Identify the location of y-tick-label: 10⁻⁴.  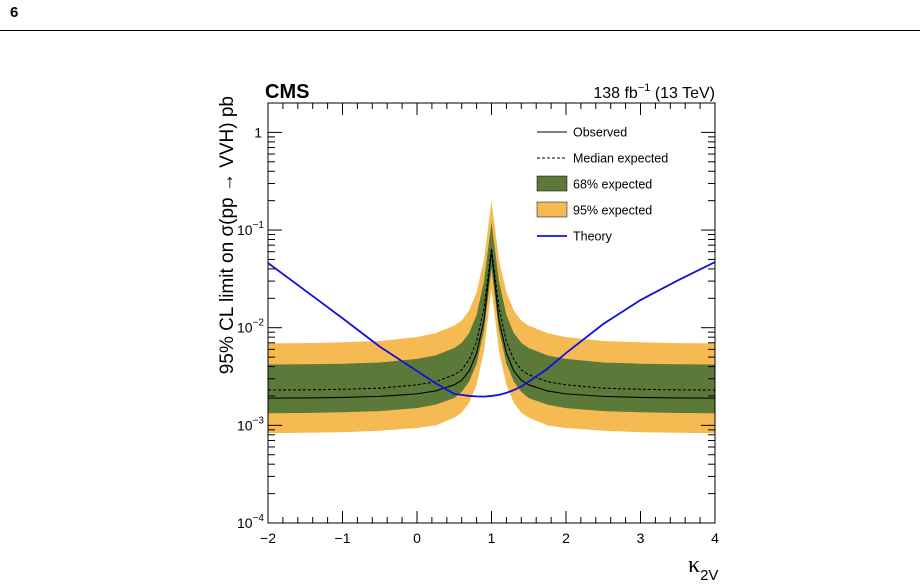
(250, 522).